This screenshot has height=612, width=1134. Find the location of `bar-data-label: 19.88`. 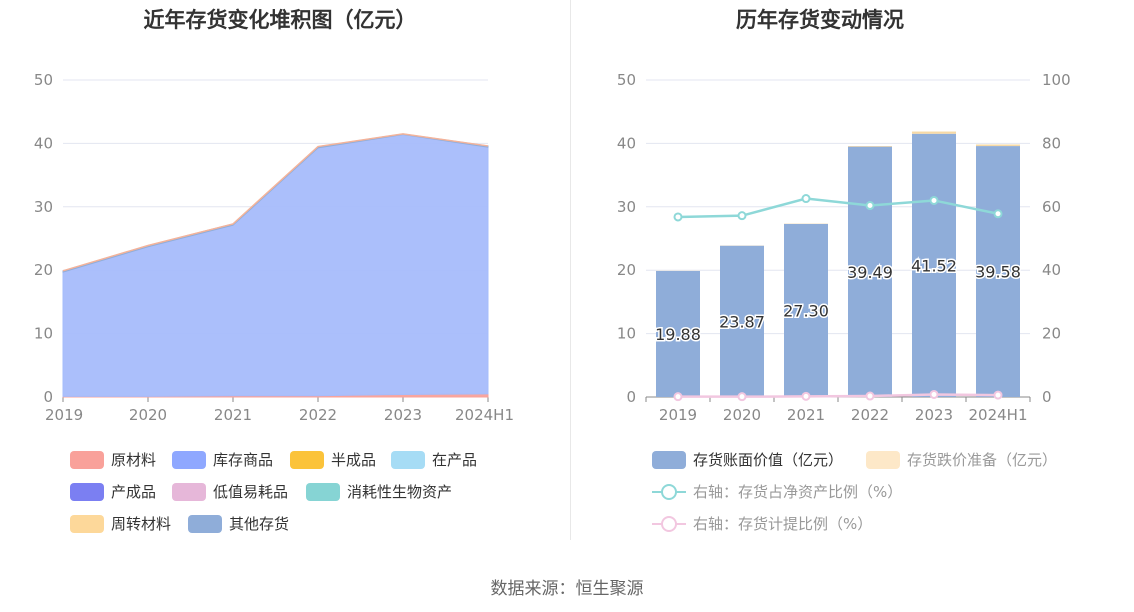

bar-data-label: 19.88 is located at coordinates (678, 334).